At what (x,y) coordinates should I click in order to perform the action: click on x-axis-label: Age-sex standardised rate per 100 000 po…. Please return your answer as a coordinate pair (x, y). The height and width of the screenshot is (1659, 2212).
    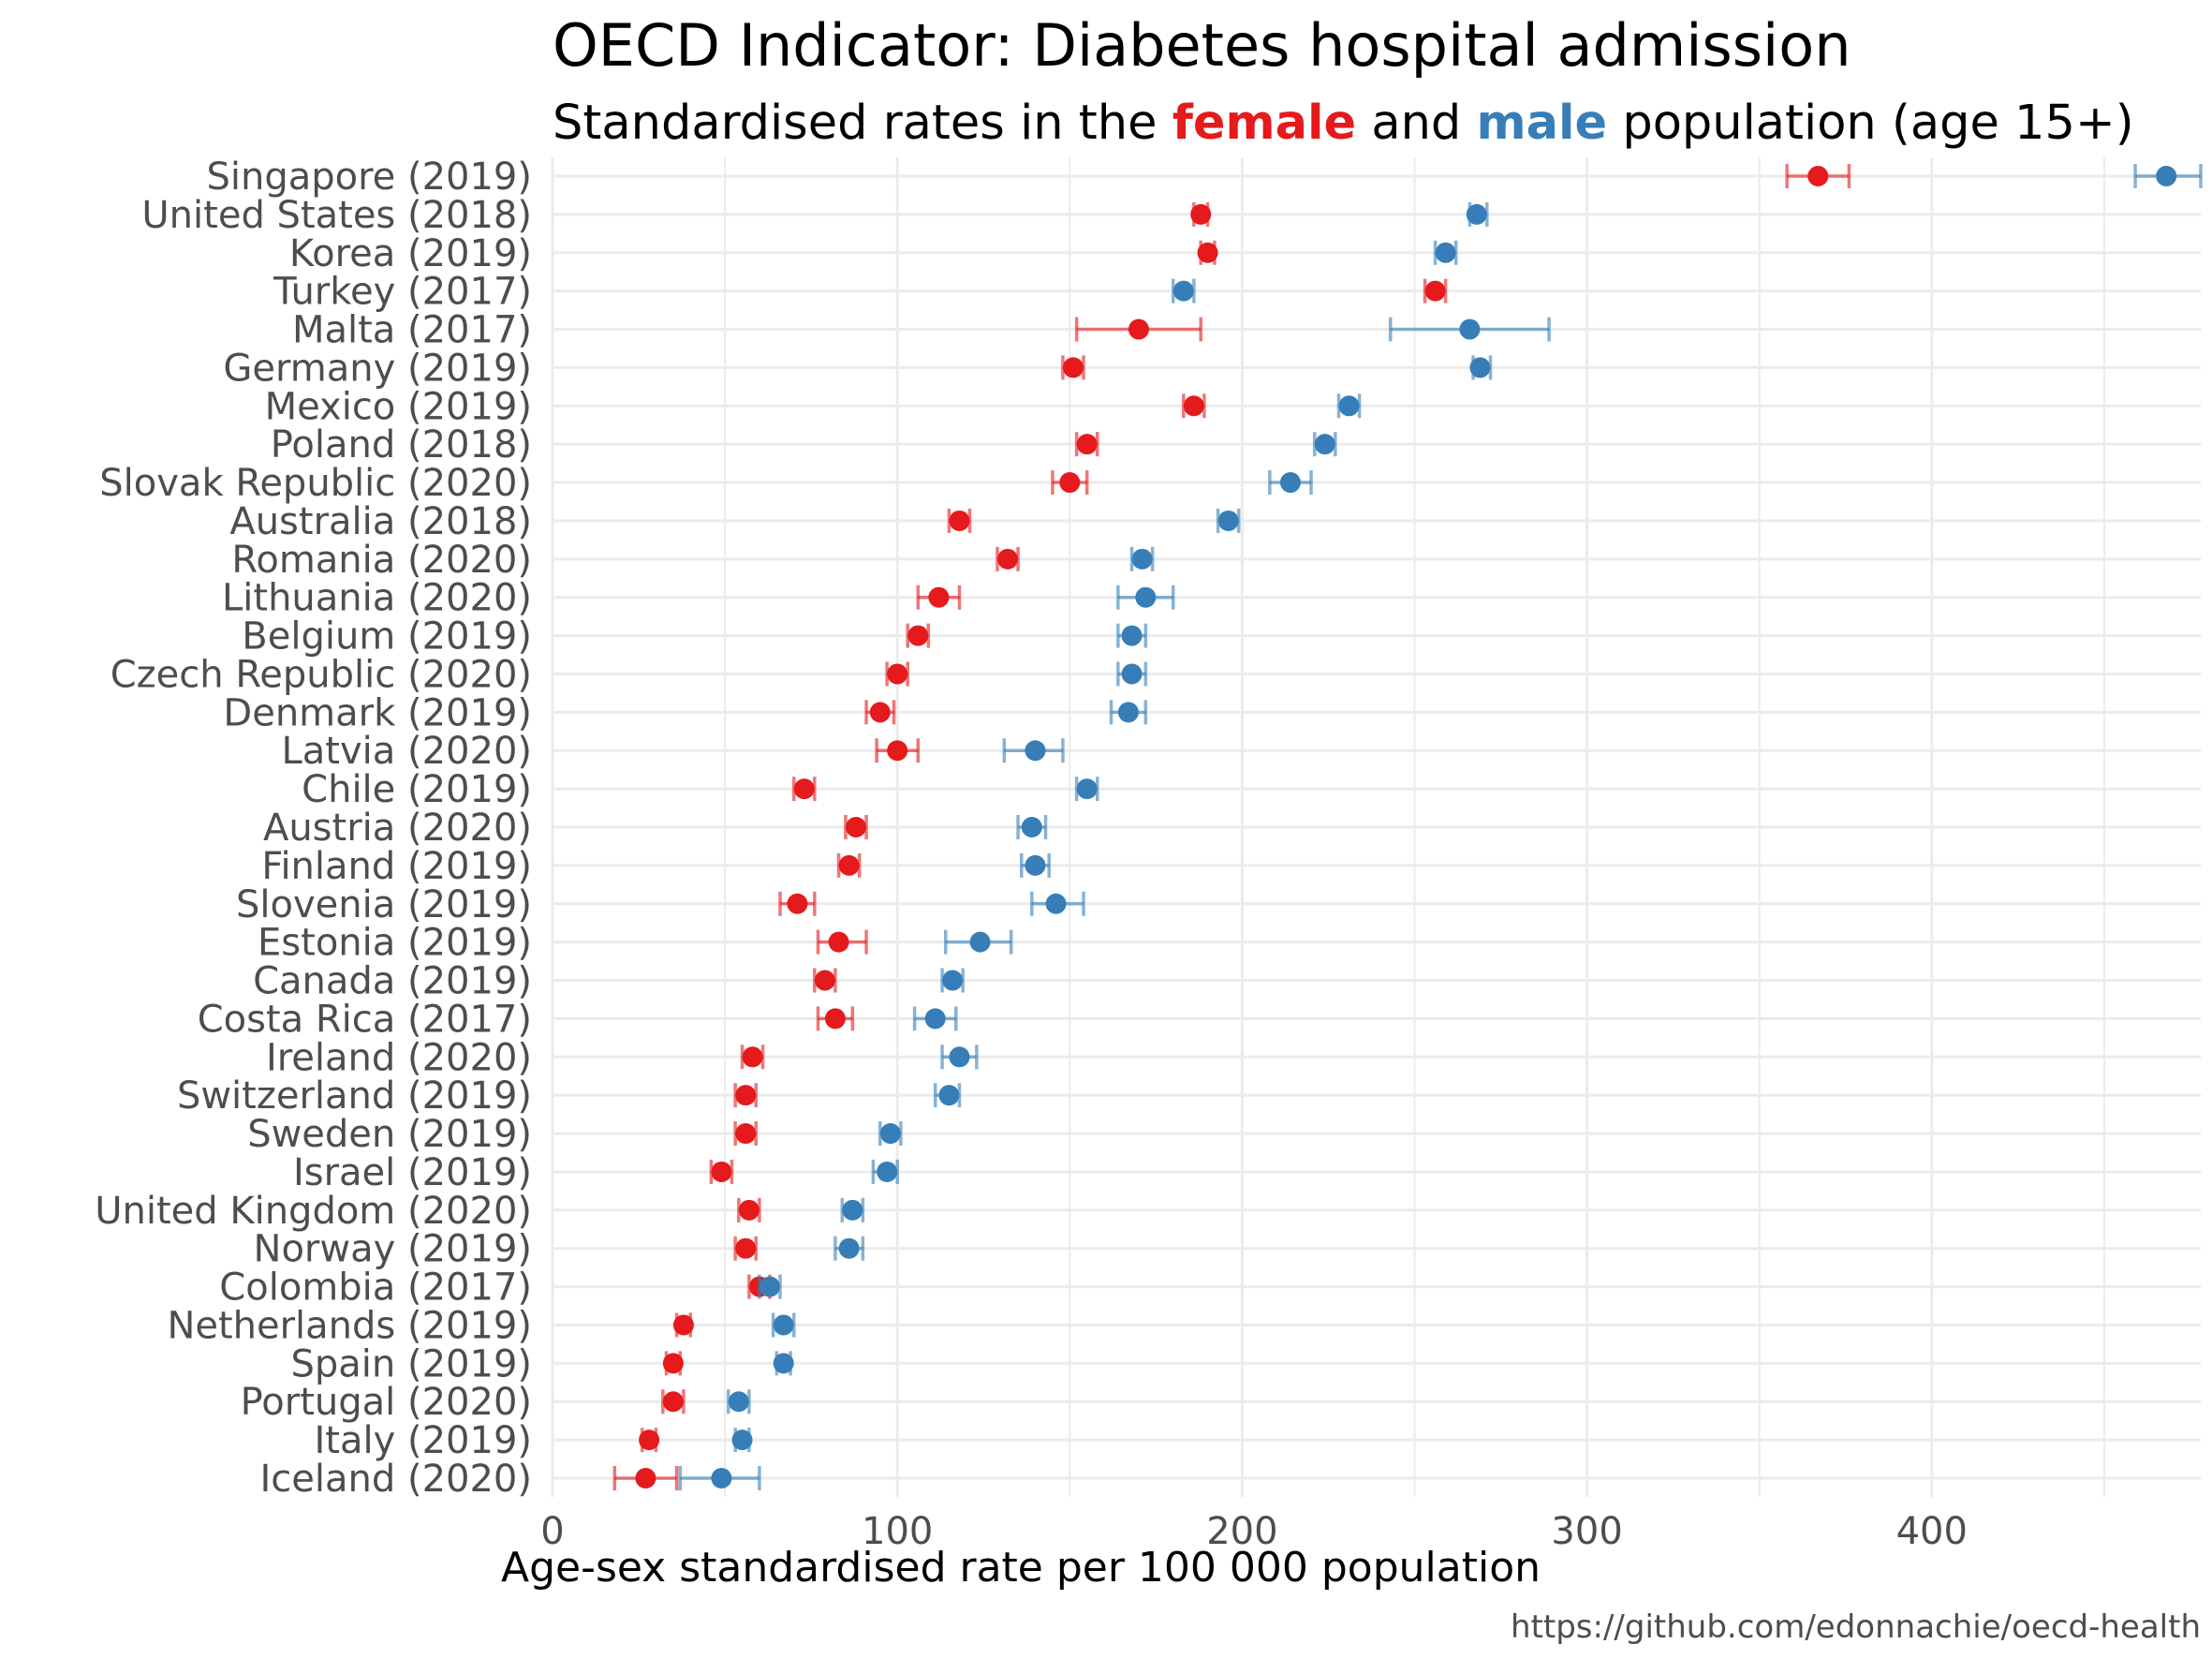
    Looking at the image, I should click on (1021, 1568).